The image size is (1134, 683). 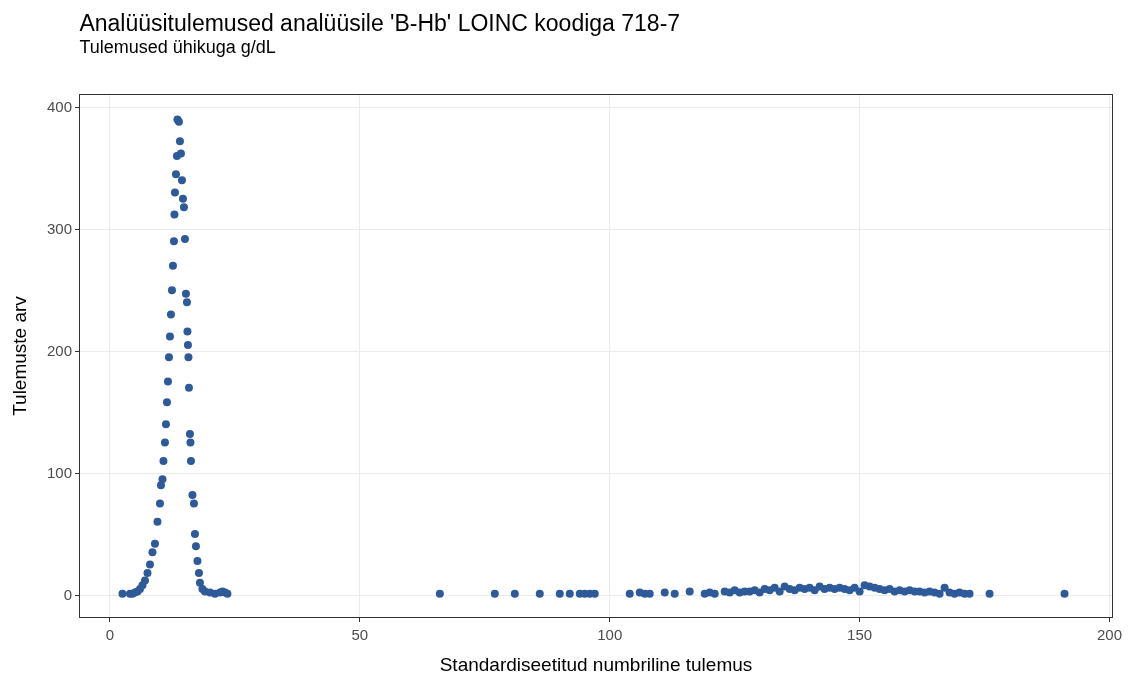 What do you see at coordinates (59, 107) in the screenshot?
I see `y-tick-label: 400` at bounding box center [59, 107].